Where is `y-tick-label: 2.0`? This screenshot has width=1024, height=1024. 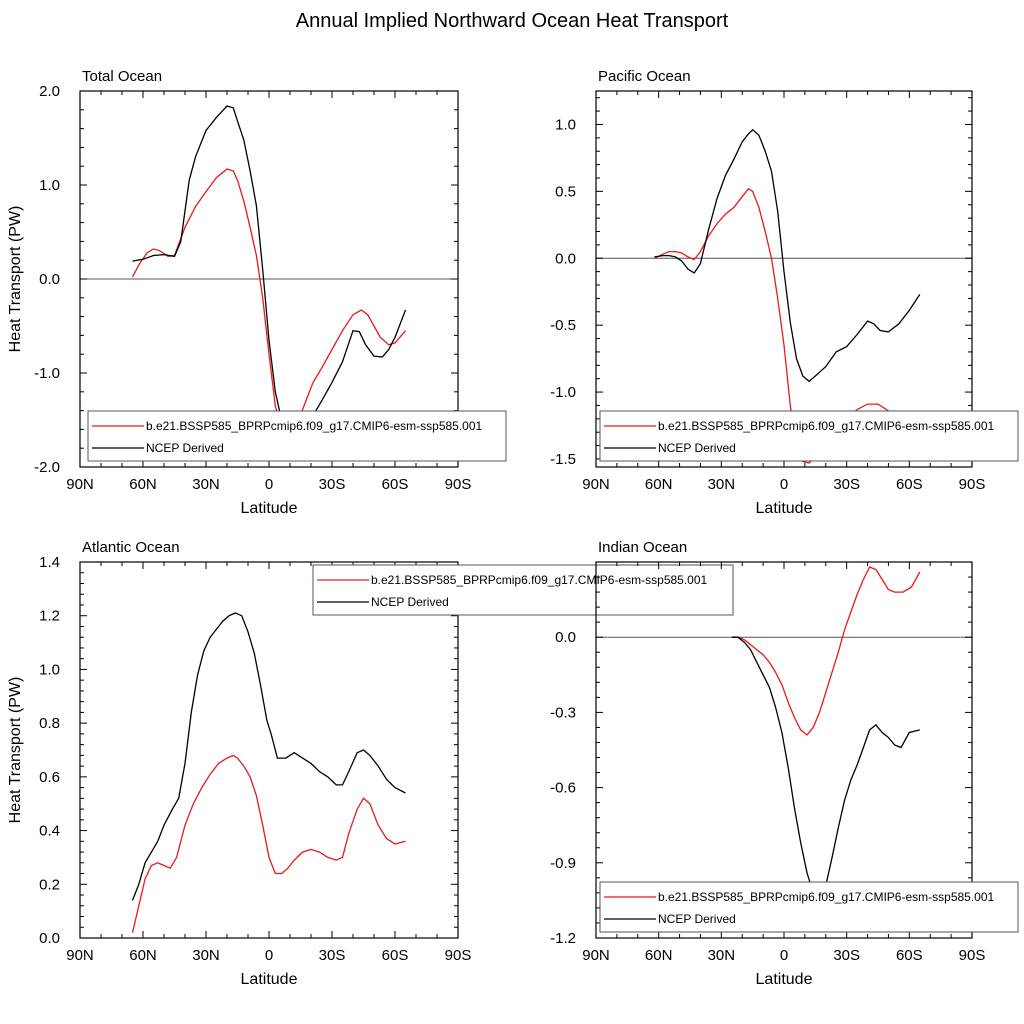 y-tick-label: 2.0 is located at coordinates (49, 91).